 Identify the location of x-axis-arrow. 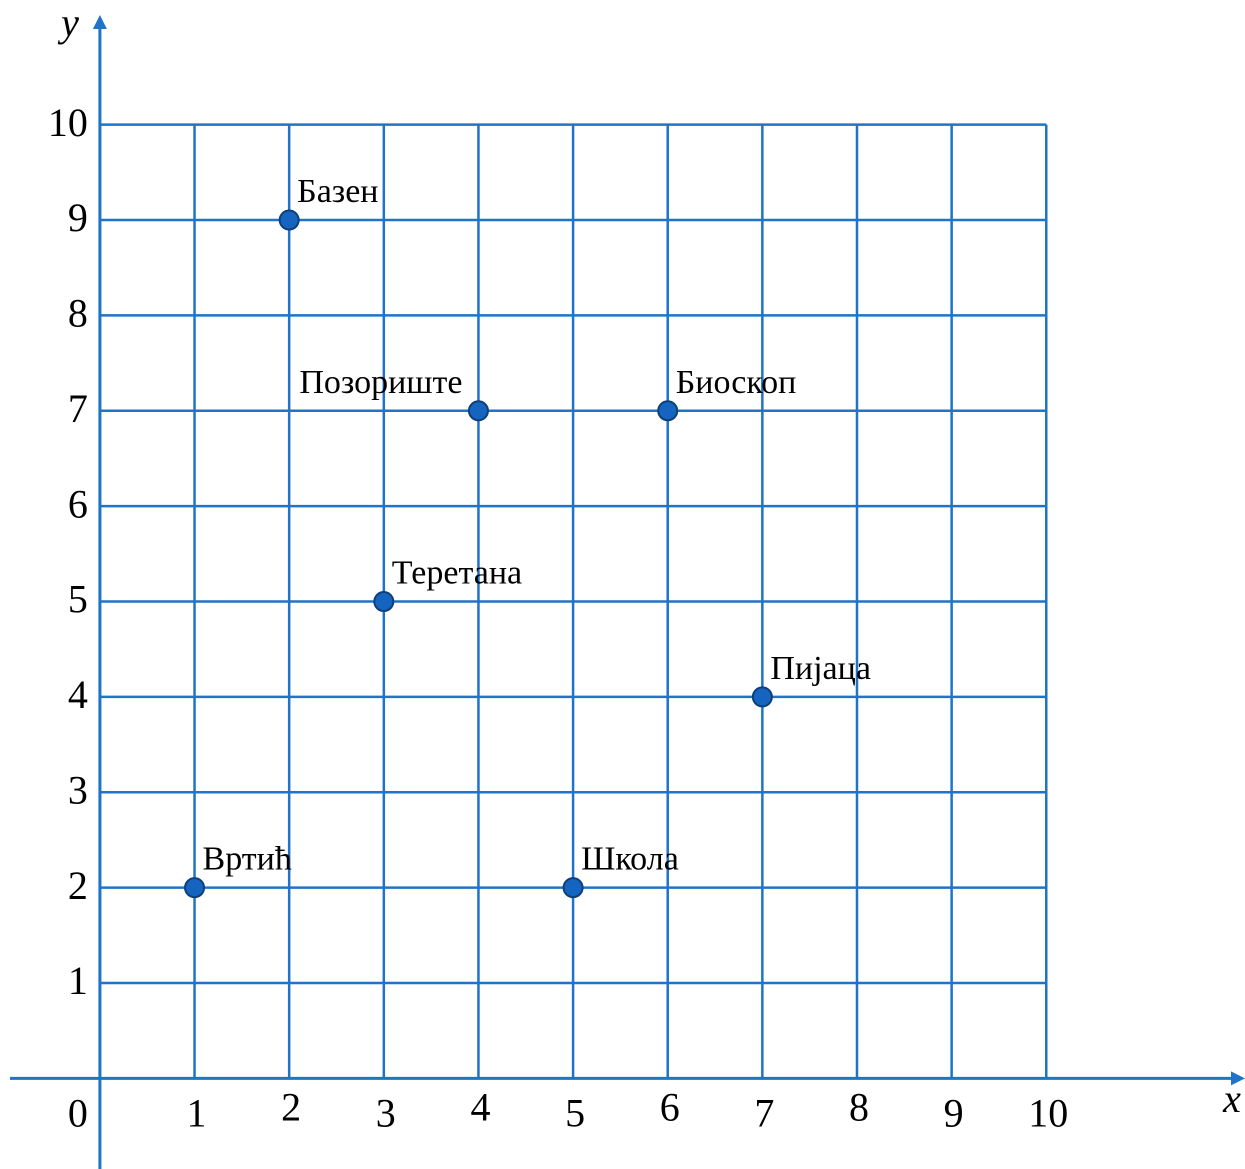
(1238, 1078).